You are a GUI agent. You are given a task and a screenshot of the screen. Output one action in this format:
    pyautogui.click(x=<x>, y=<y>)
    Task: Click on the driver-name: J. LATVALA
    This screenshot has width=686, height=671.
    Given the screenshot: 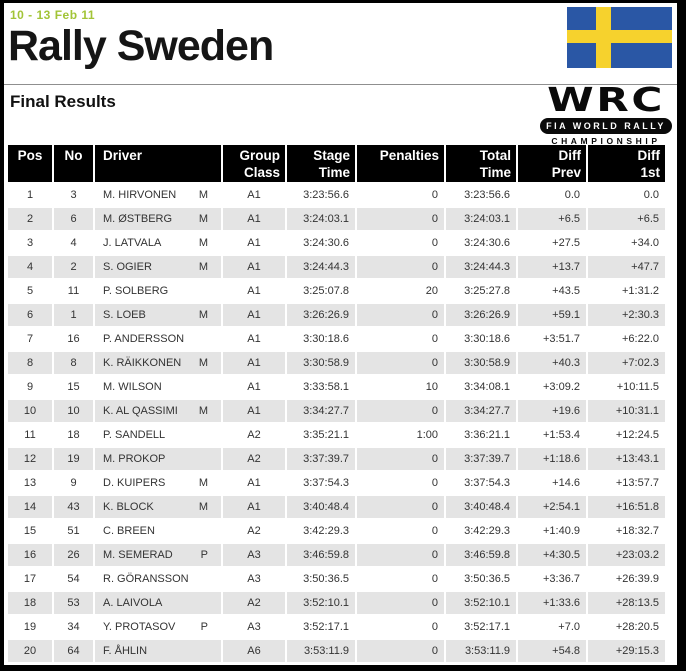 What is the action you would take?
    pyautogui.click(x=132, y=243)
    